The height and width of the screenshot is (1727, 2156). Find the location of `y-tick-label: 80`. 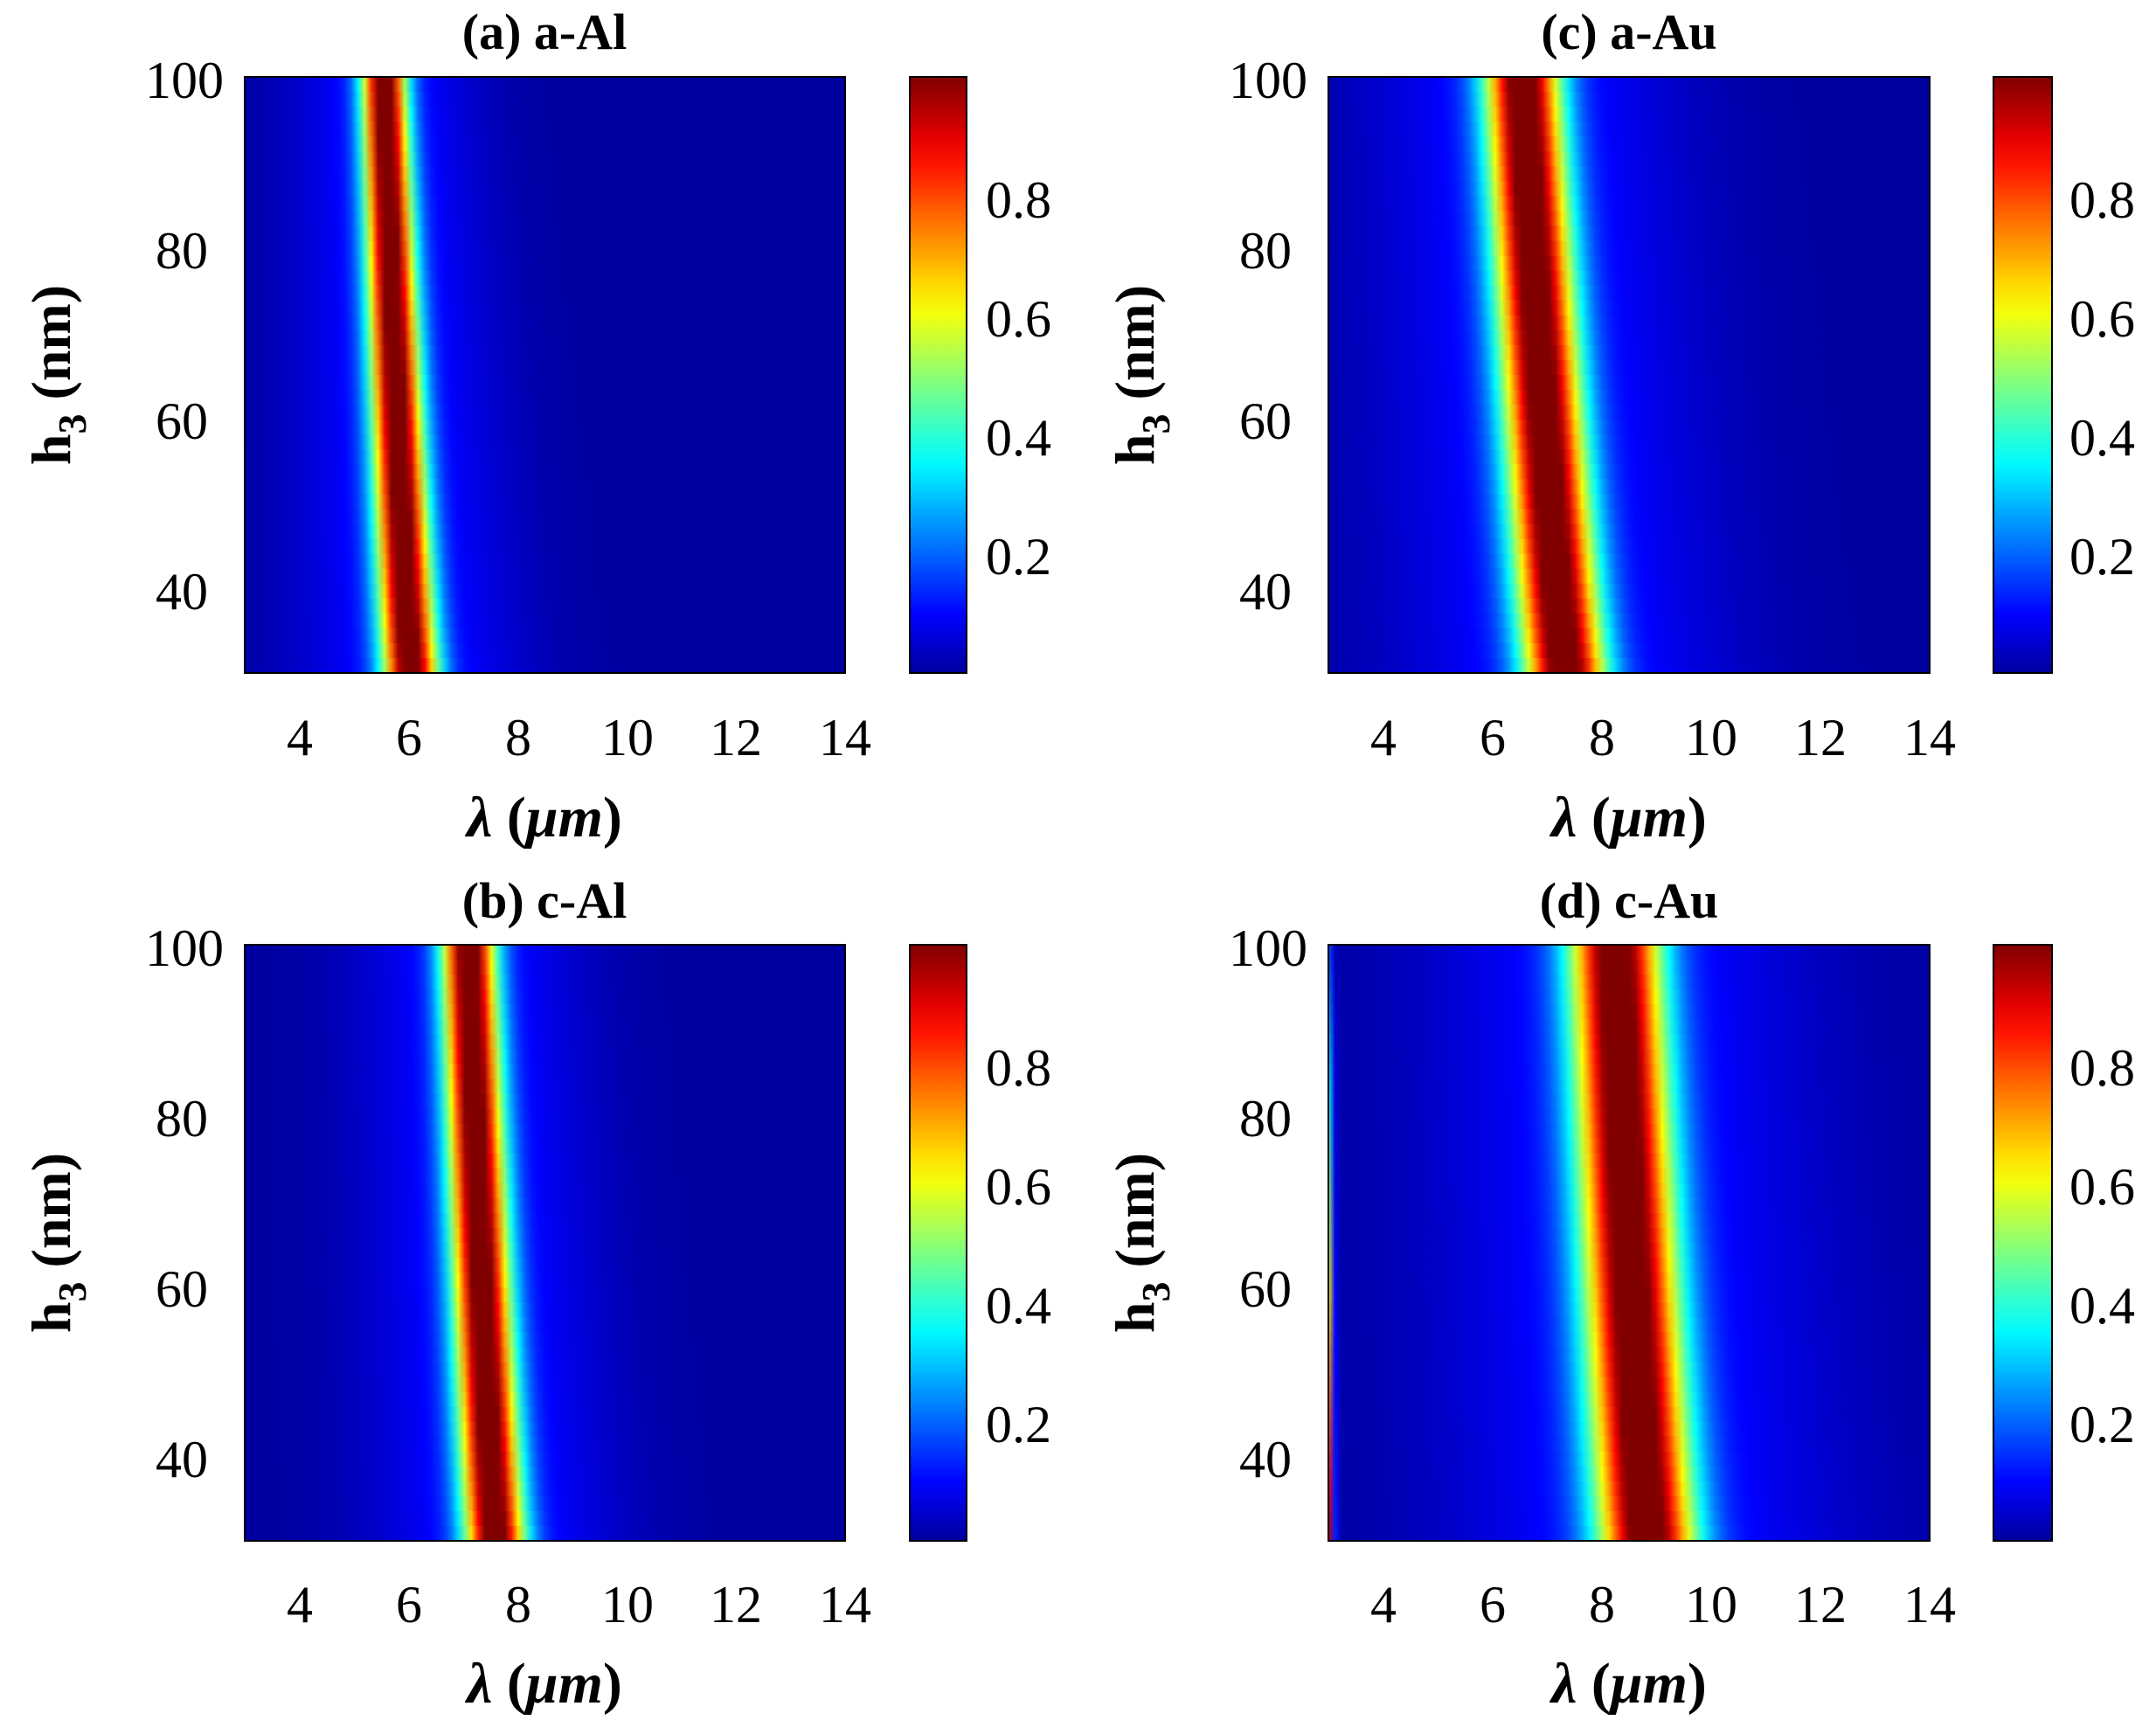

y-tick-label: 80 is located at coordinates (182, 1119).